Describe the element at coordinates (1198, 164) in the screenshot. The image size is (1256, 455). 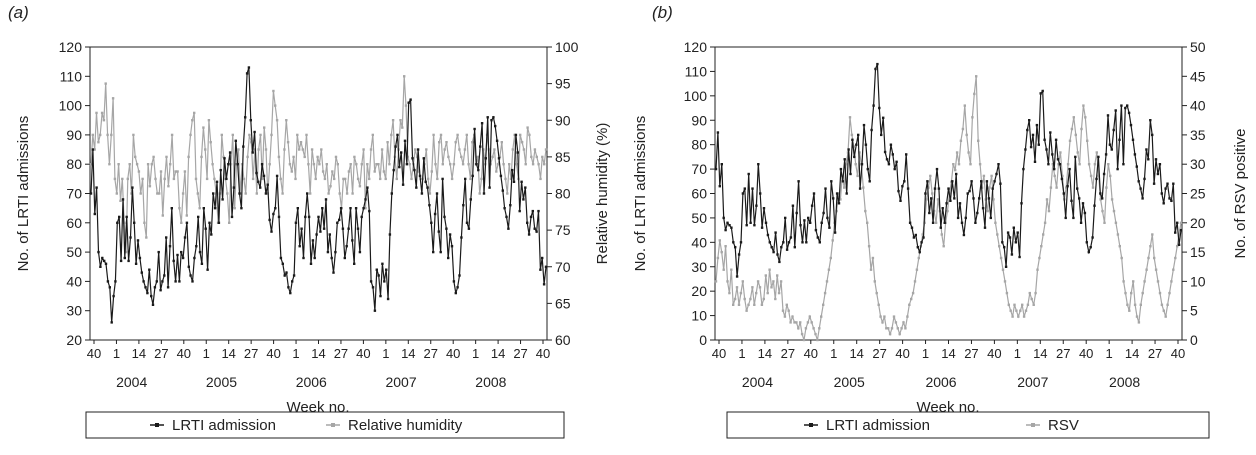
I see `y-tick-label-right: 30` at that location.